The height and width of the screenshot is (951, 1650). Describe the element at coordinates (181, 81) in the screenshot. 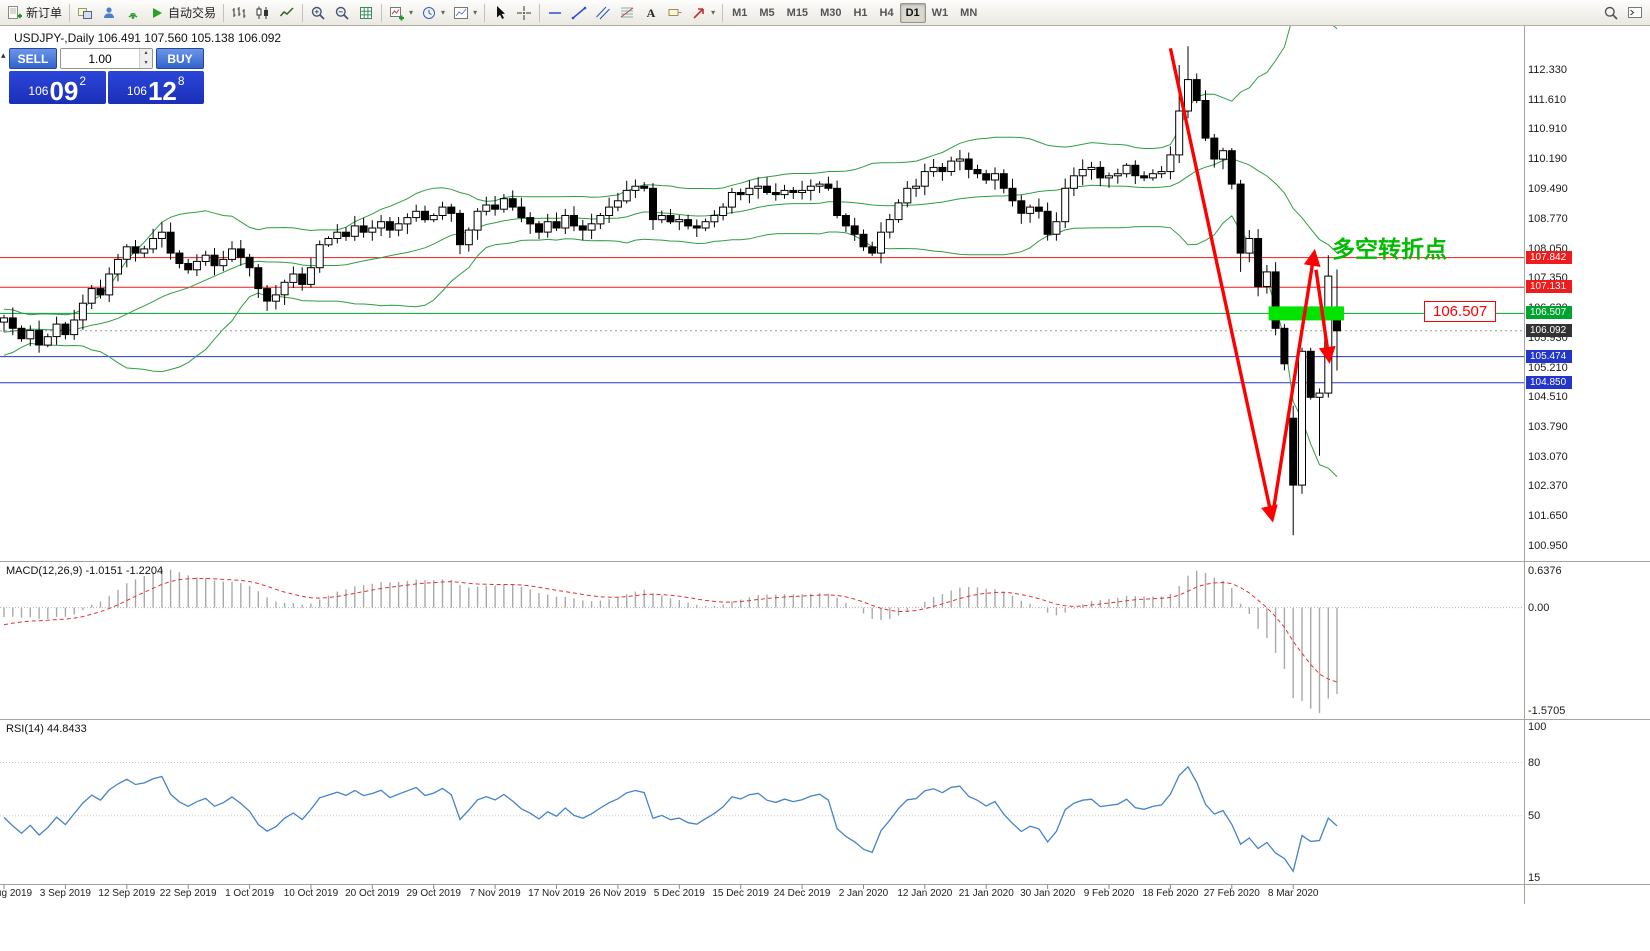

I see `ask-pipette: 8` at that location.